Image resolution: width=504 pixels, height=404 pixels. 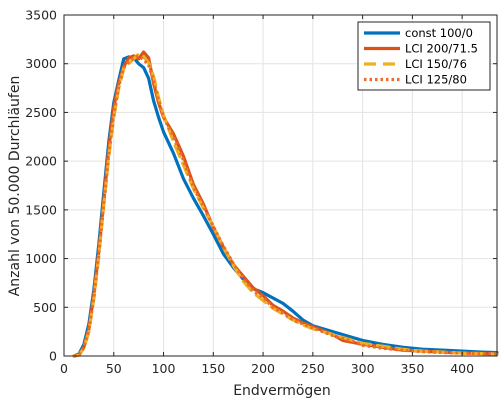 What do you see at coordinates (282, 391) in the screenshot?
I see `x-axis-title: Endvermögen` at bounding box center [282, 391].